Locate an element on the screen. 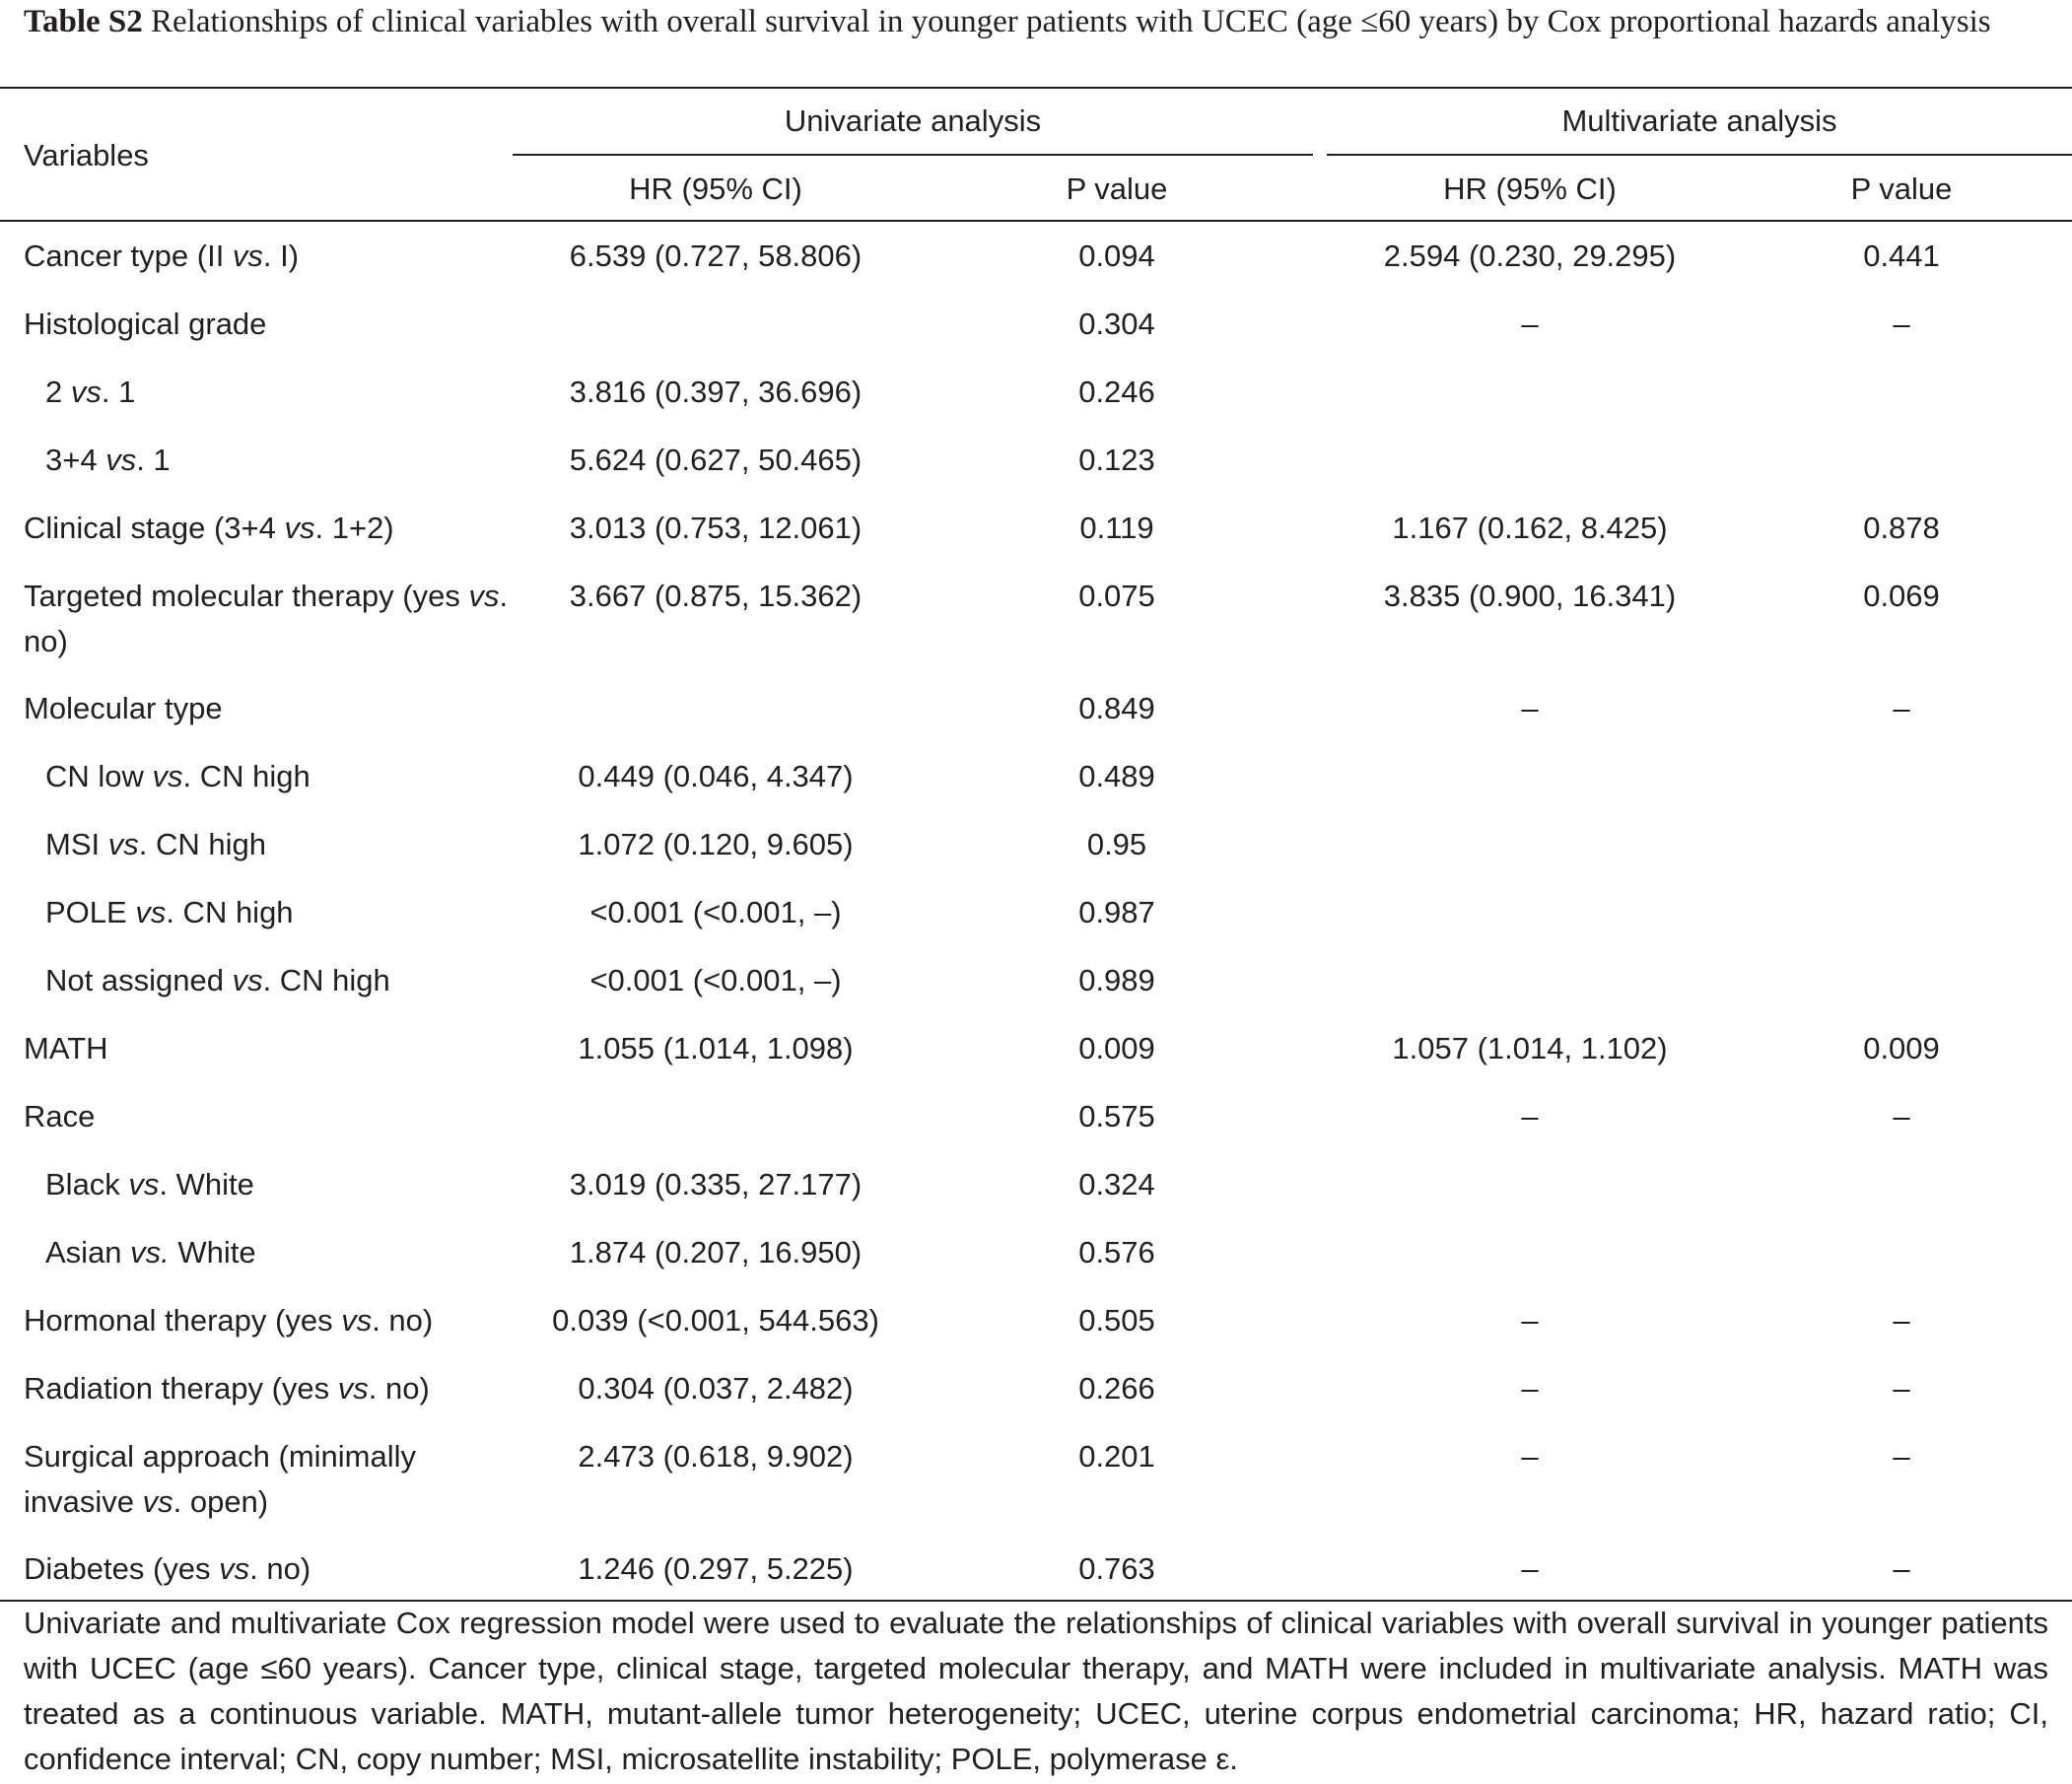 The height and width of the screenshot is (1784, 2072). univariate-hr-cell: 3.816 (0.397, 36.696) is located at coordinates (716, 392).